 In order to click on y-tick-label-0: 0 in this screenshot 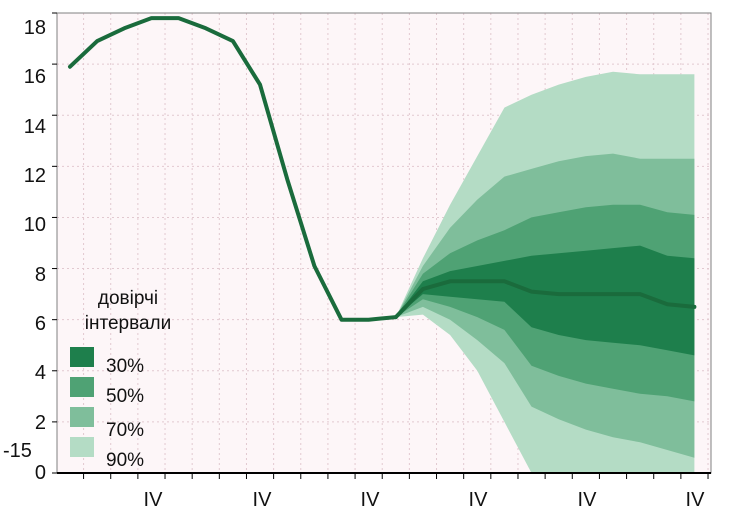, I will do `click(40, 473)`.